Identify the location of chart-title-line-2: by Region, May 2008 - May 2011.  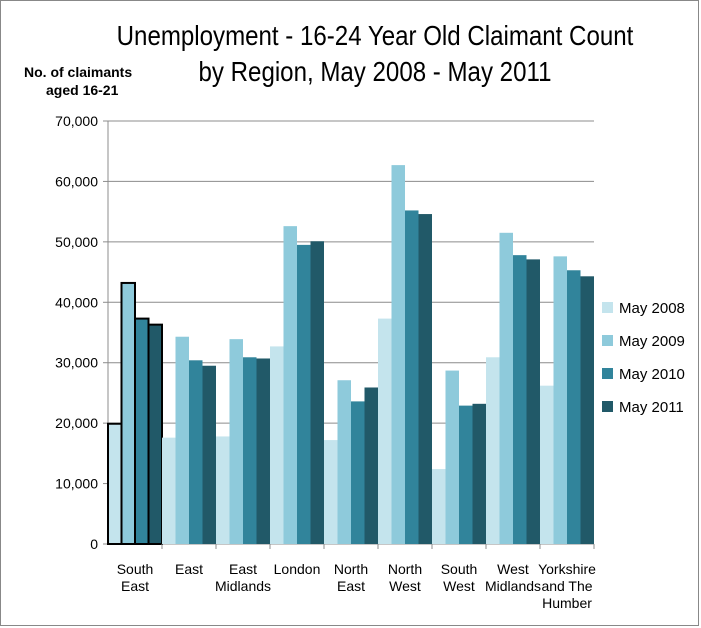
(375, 71).